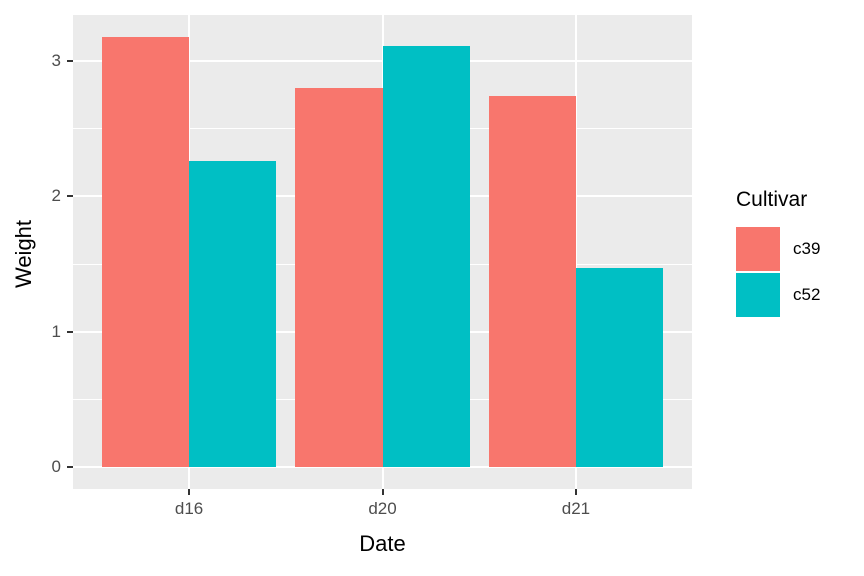  I want to click on legend-item-c52: c52, so click(778, 295).